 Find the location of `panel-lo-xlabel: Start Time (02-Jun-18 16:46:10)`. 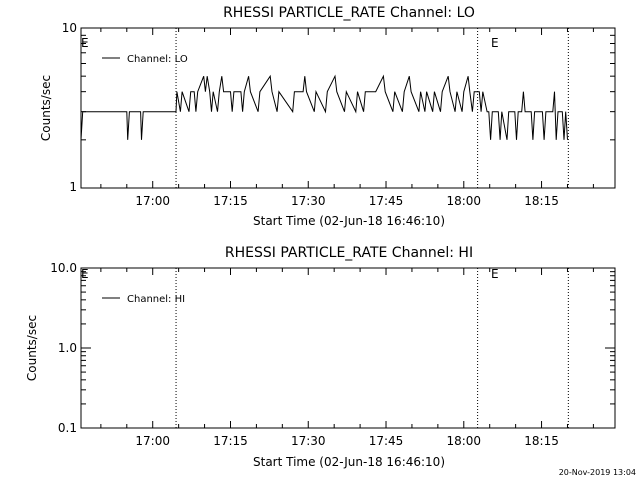

panel-lo-xlabel: Start Time (02-Jun-18 16:46:10) is located at coordinates (349, 221).